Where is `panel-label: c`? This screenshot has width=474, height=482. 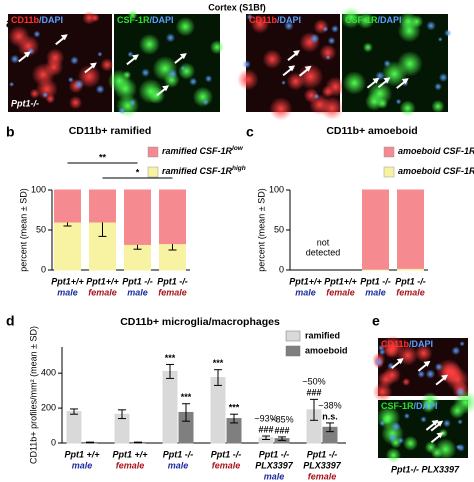 panel-label: c is located at coordinates (250, 132).